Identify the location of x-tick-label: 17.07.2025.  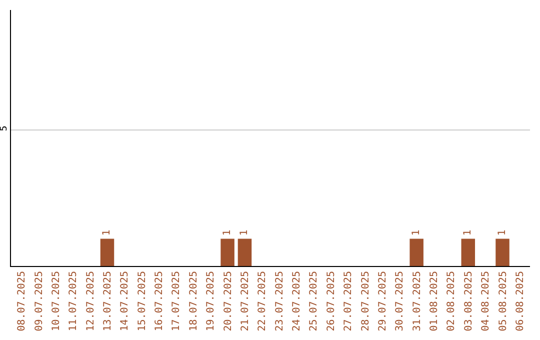
(176, 301).